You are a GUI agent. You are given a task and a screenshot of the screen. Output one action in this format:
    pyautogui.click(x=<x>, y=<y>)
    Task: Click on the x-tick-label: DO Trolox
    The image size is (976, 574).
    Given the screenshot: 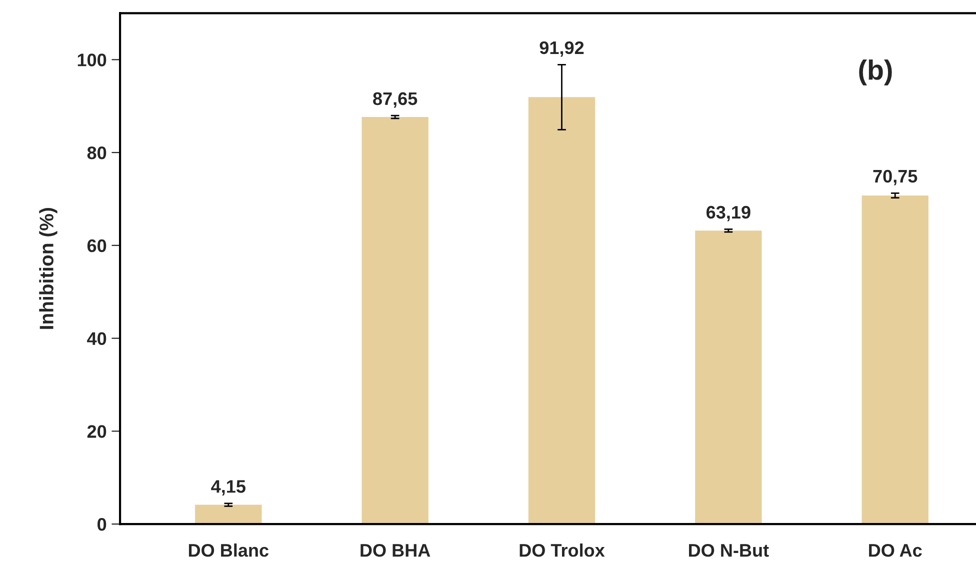 What is the action you would take?
    pyautogui.click(x=562, y=550)
    